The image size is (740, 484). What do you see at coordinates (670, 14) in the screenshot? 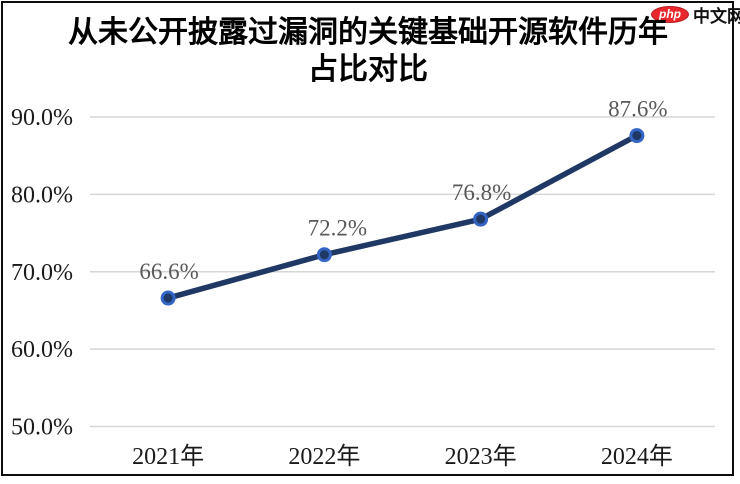
I see `php-logo-badge-icon: php` at bounding box center [670, 14].